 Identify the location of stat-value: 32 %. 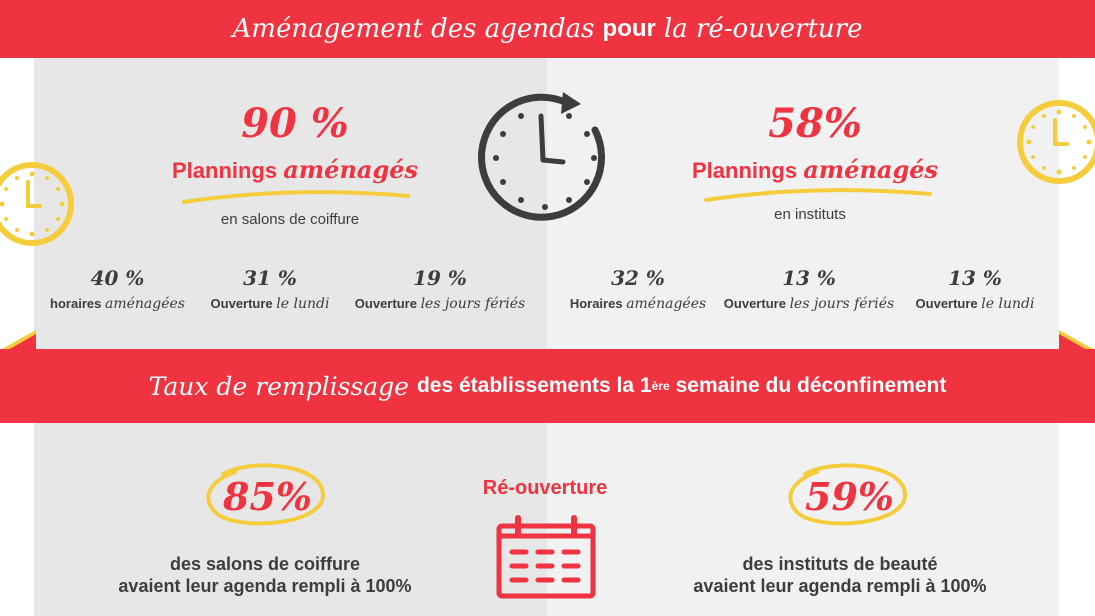
(638, 278).